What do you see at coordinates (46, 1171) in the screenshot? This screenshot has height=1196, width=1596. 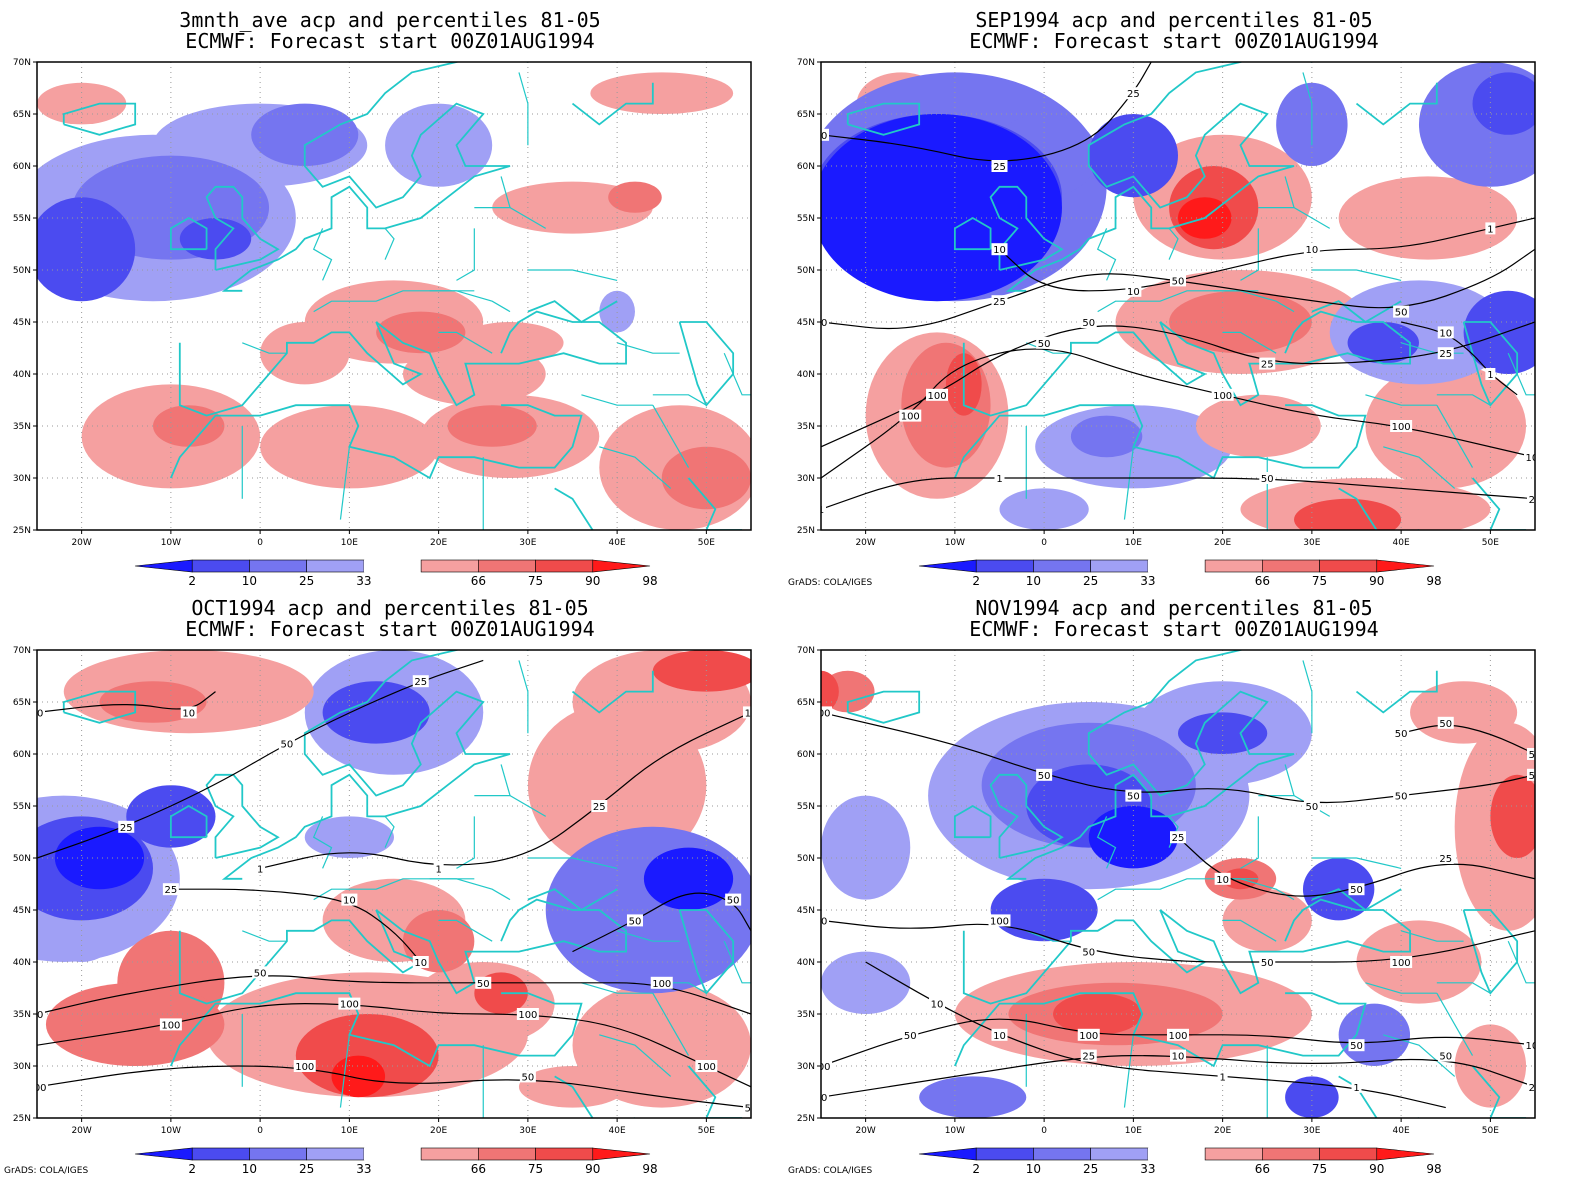 I see `grads-credit: GrADS: COLA/IGES` at bounding box center [46, 1171].